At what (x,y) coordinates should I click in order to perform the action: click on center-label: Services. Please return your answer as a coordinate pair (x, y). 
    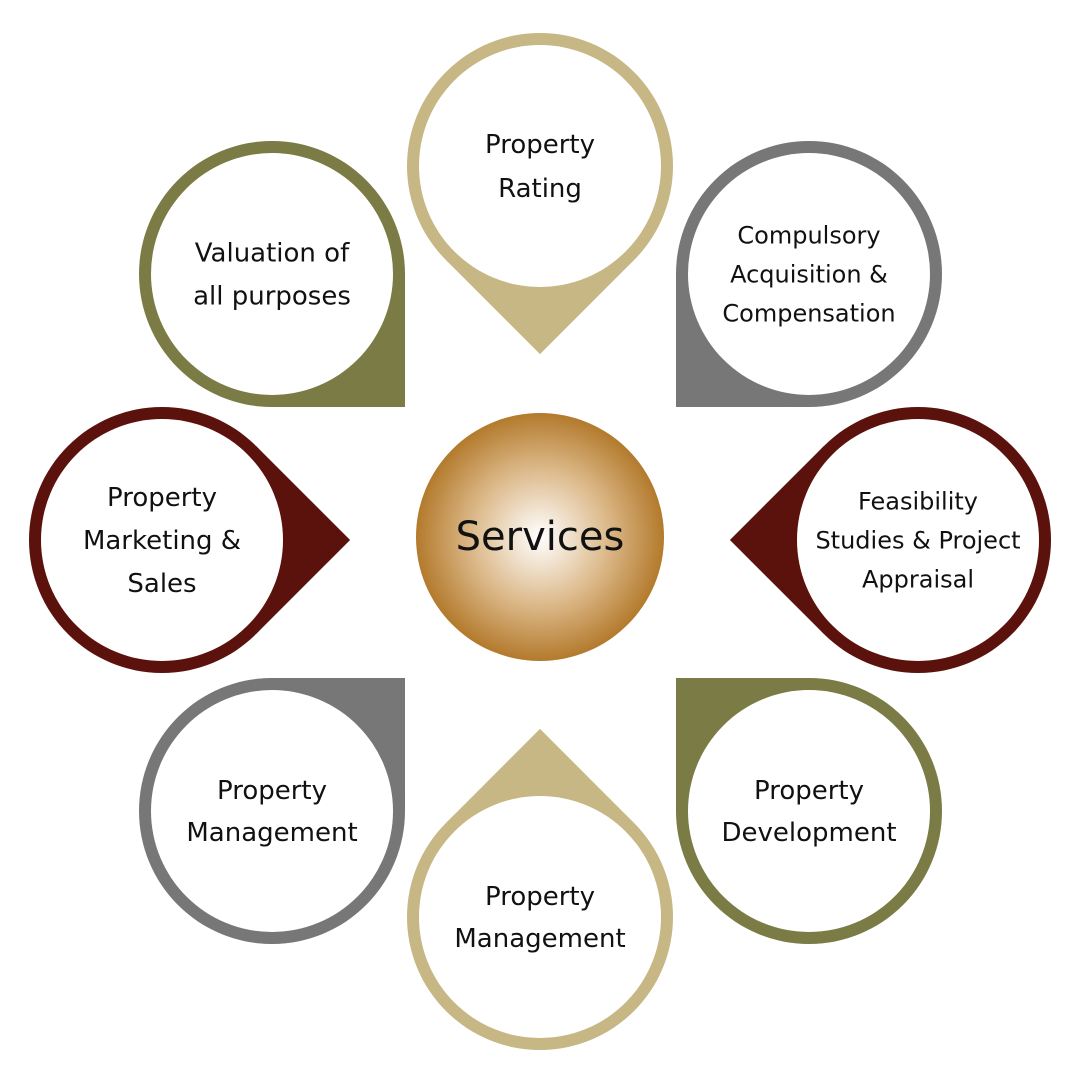
    Looking at the image, I should click on (540, 537).